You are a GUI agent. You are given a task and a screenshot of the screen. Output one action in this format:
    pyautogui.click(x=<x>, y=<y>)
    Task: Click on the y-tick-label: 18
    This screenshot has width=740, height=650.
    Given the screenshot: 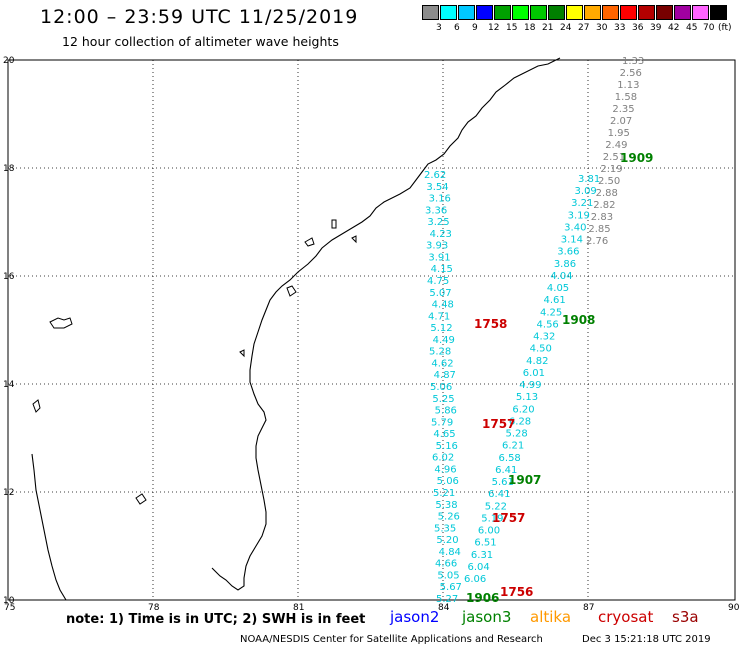 What is the action you would take?
    pyautogui.click(x=9, y=169)
    